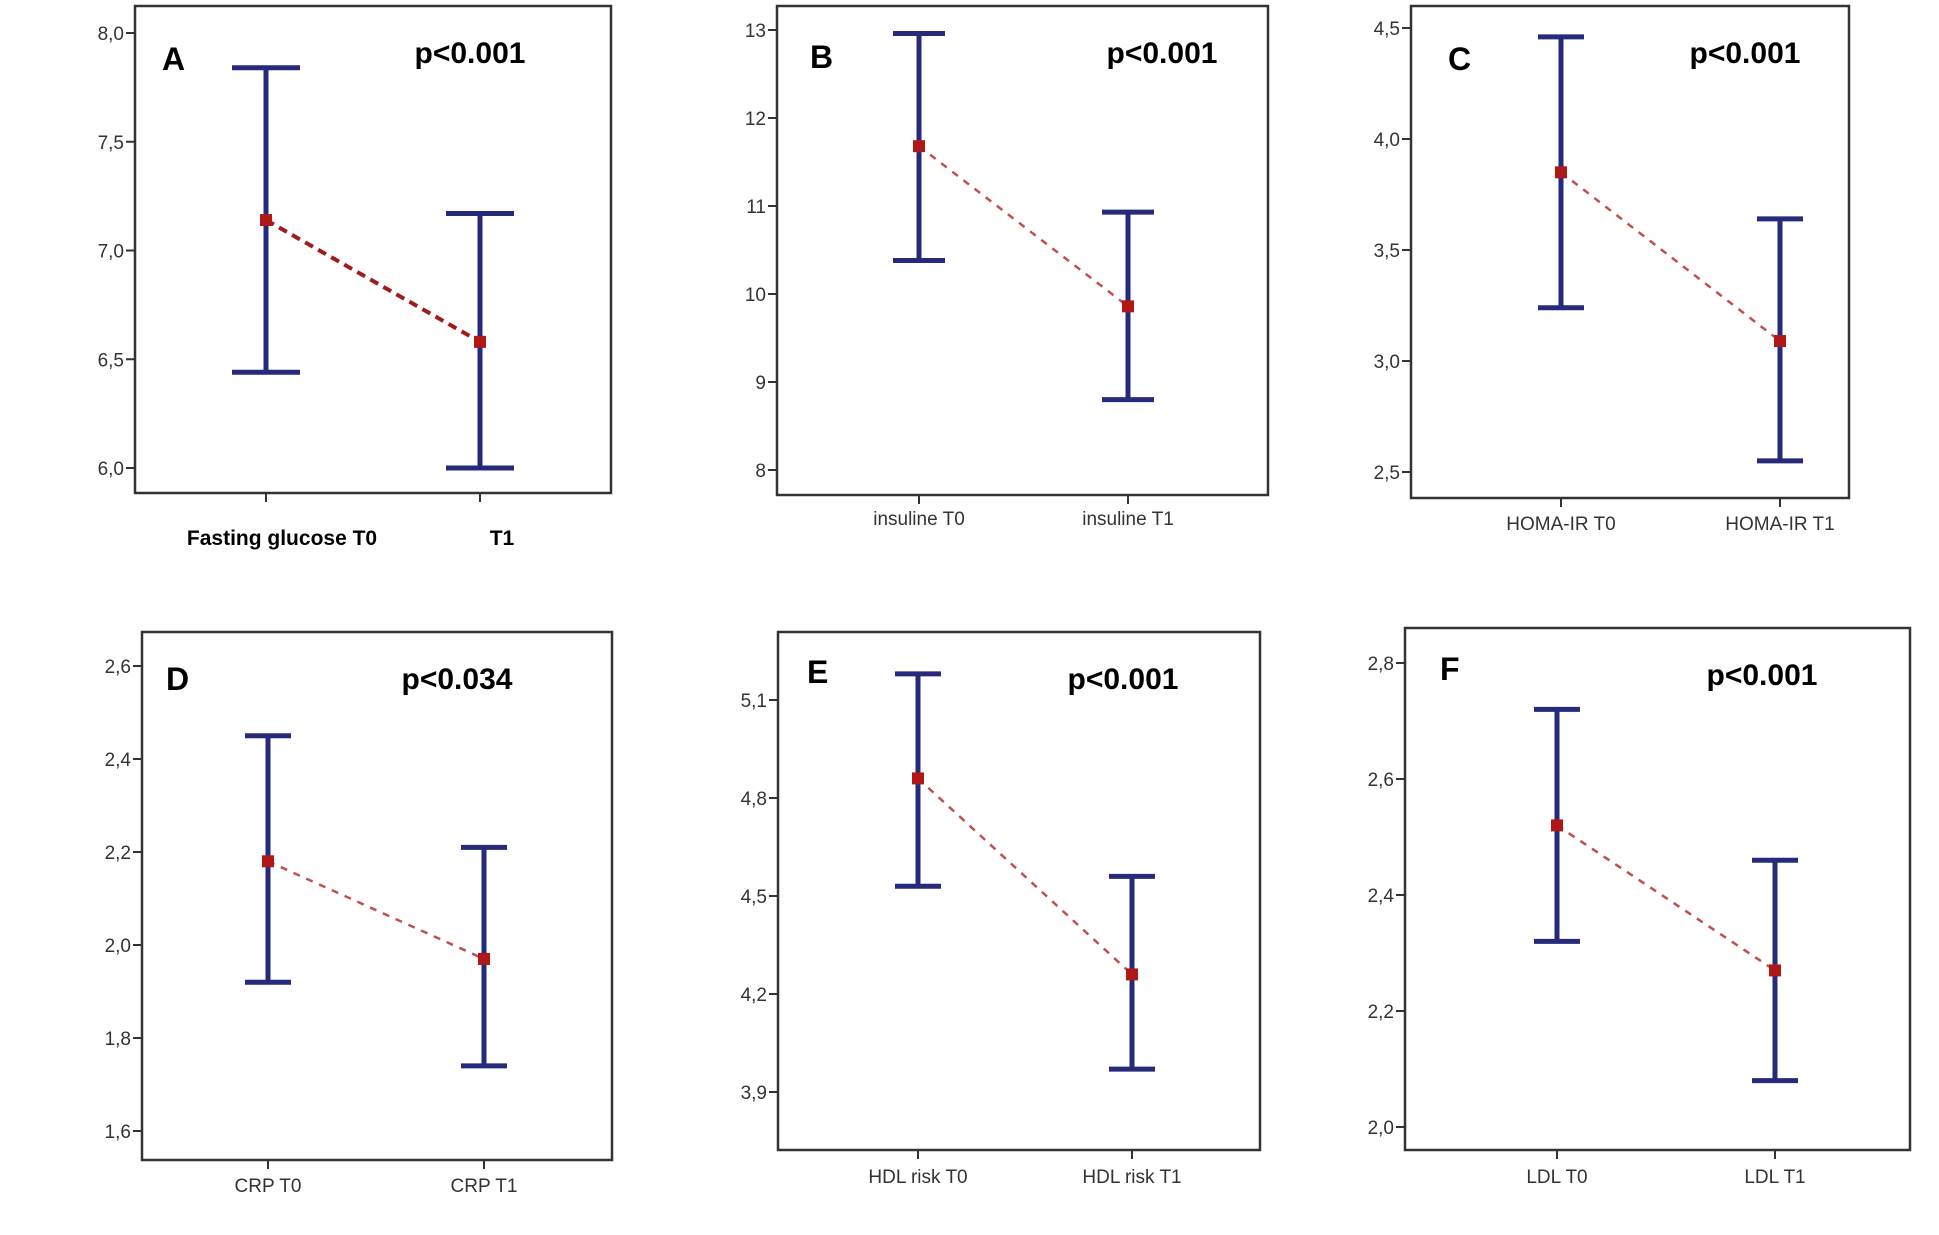 The image size is (1939, 1235). What do you see at coordinates (1387, 473) in the screenshot?
I see `y-tick-label: 2,5` at bounding box center [1387, 473].